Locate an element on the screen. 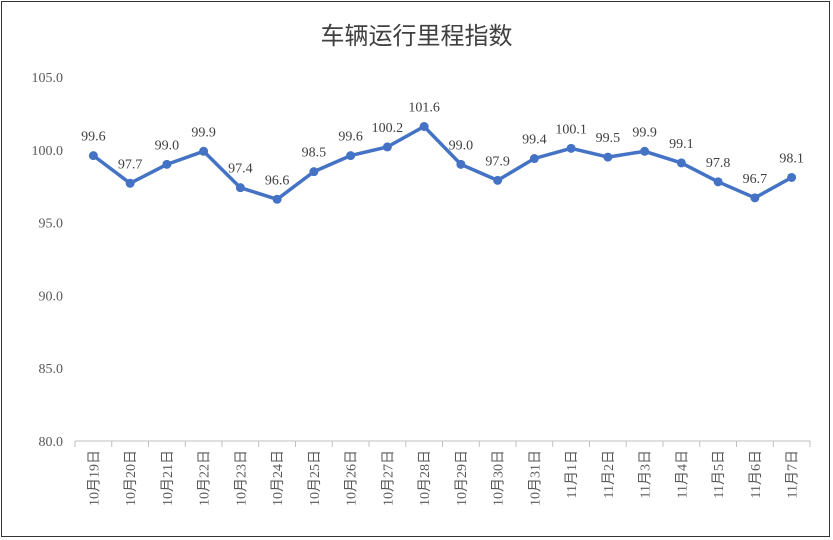 This screenshot has height=540, width=833. x-tick-label: 10月30日 is located at coordinates (499, 478).